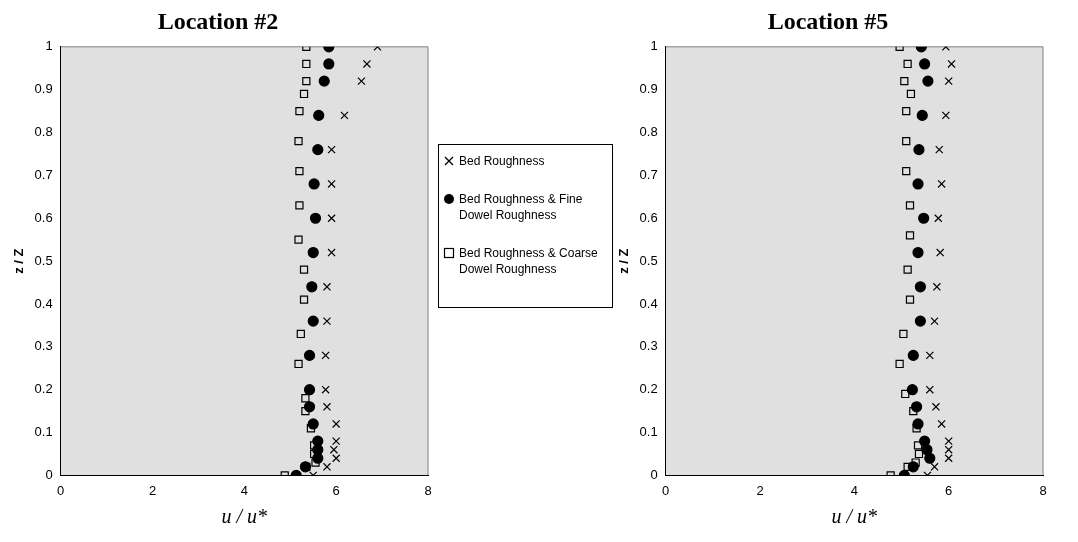 This screenshot has height=542, width=1078. What do you see at coordinates (502, 161) in the screenshot?
I see `legend-label: Bed Roughness` at bounding box center [502, 161].